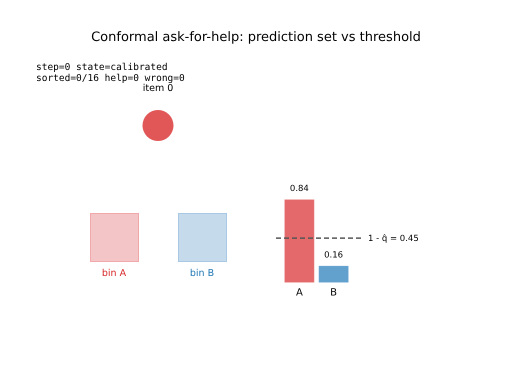 This screenshot has width=512, height=368. Describe the element at coordinates (110, 78) in the screenshot. I see `text: sorted=0/16 help=0 wrong=0` at that location.